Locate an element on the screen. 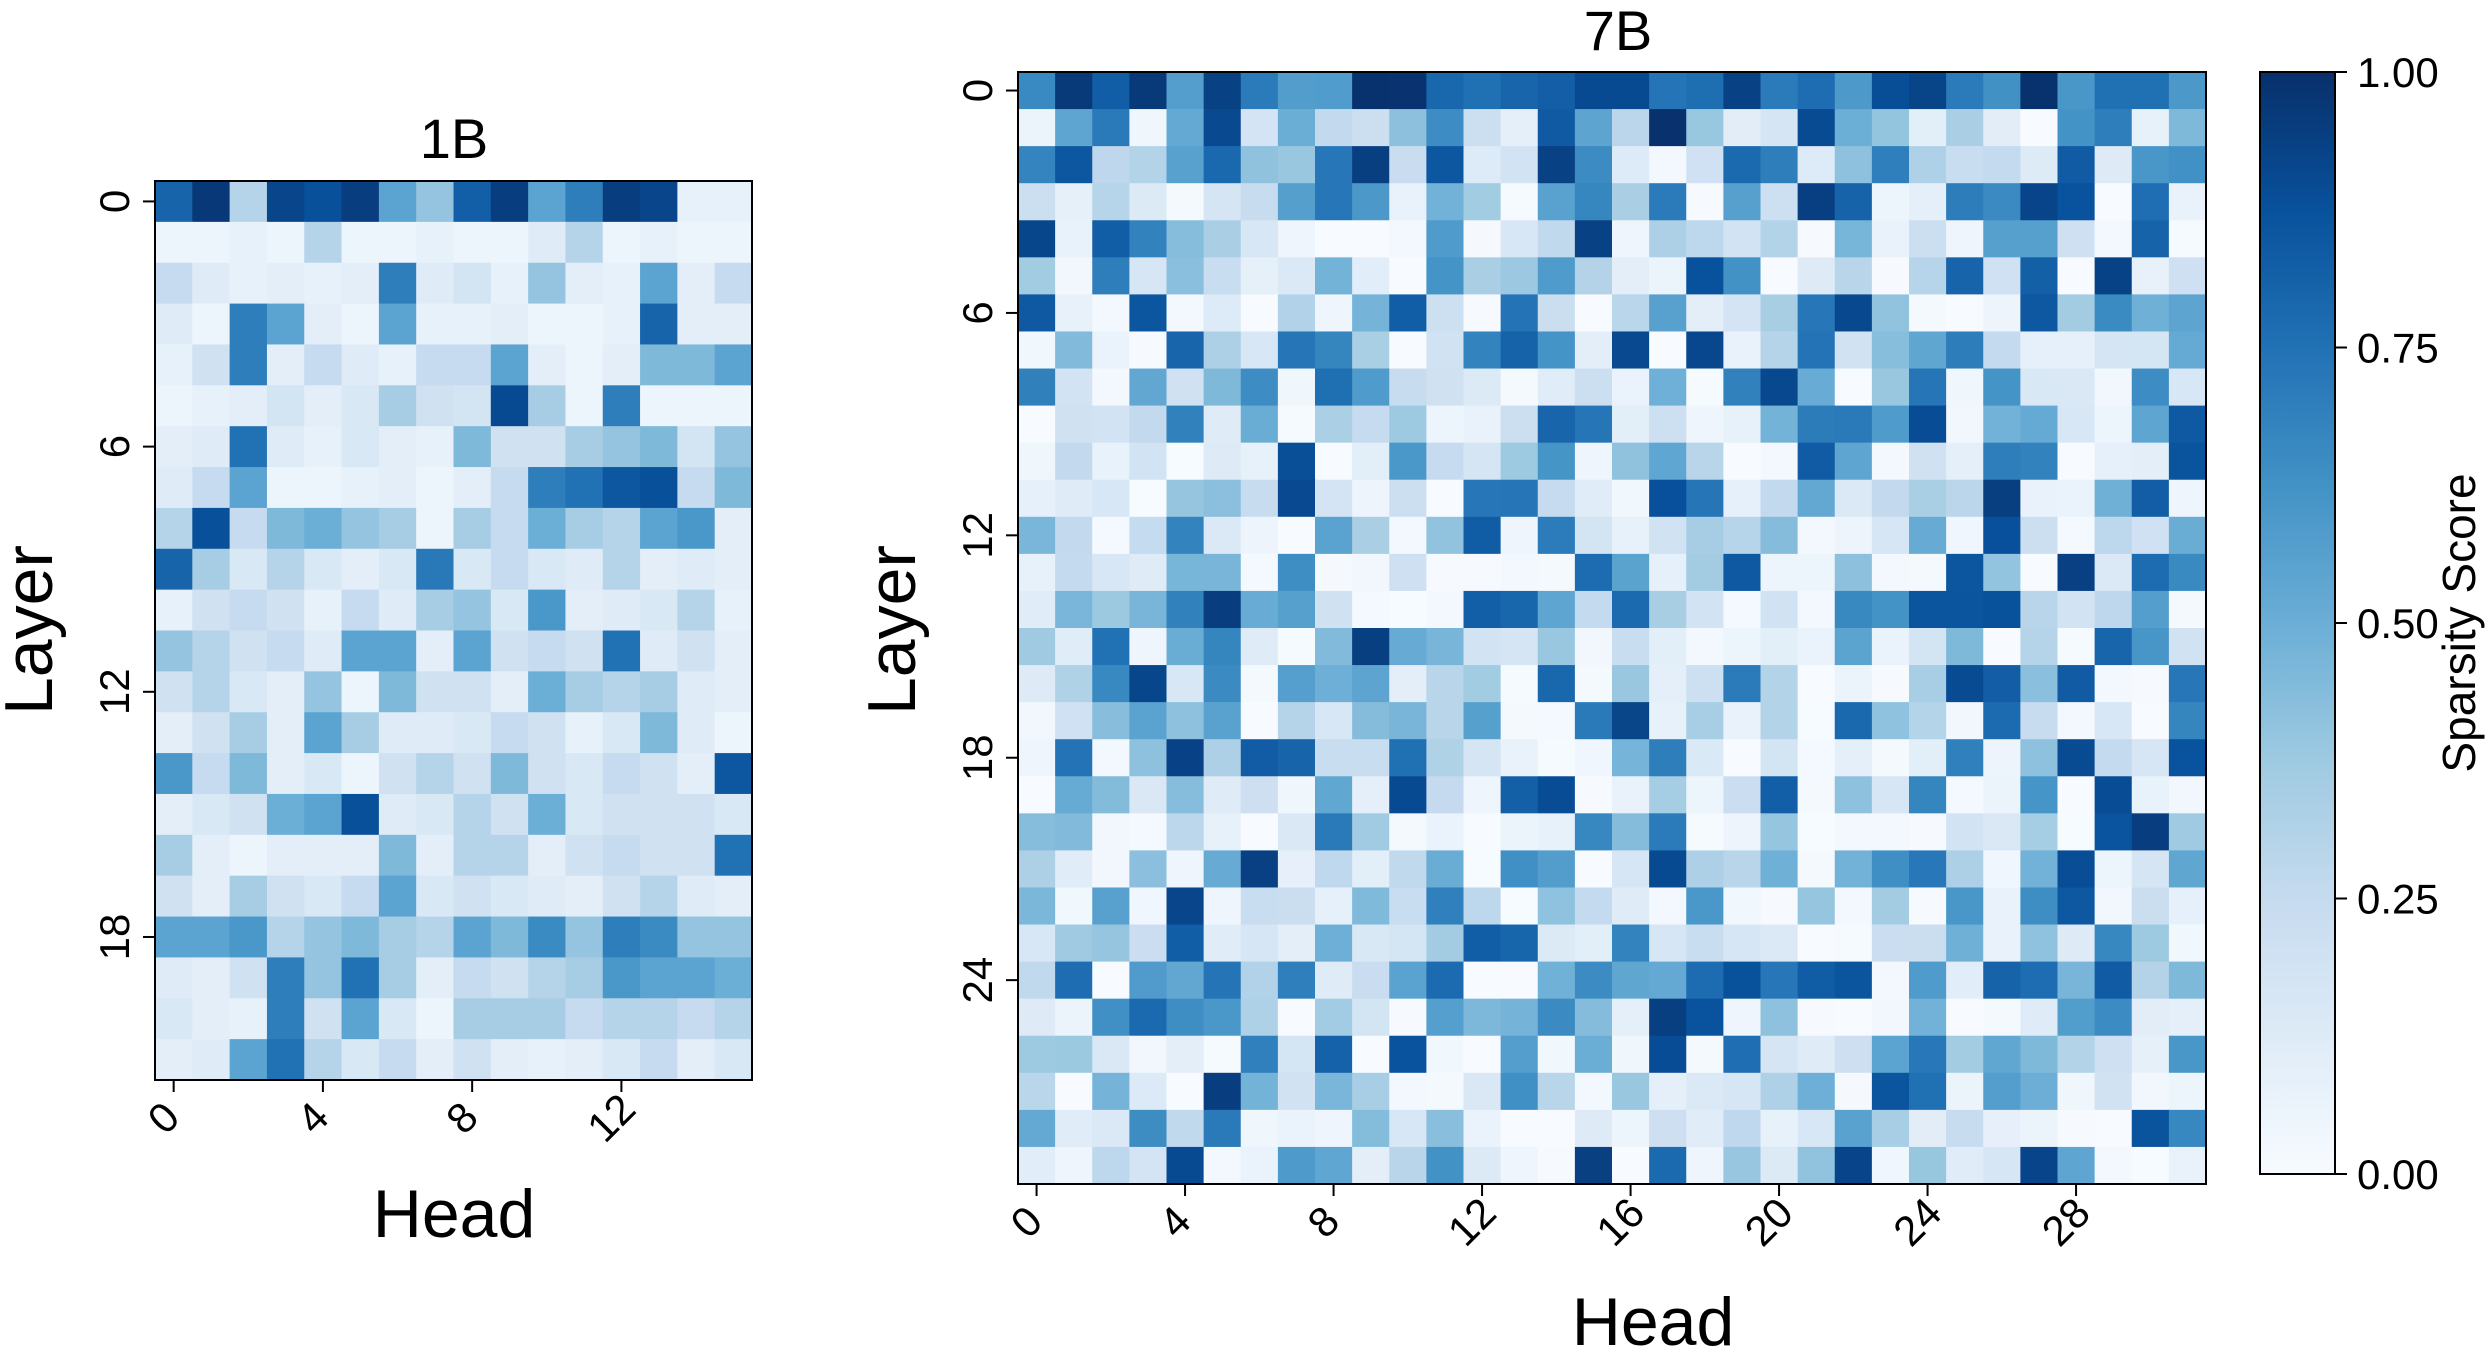  y-tick-label: 24 is located at coordinates (977, 980).